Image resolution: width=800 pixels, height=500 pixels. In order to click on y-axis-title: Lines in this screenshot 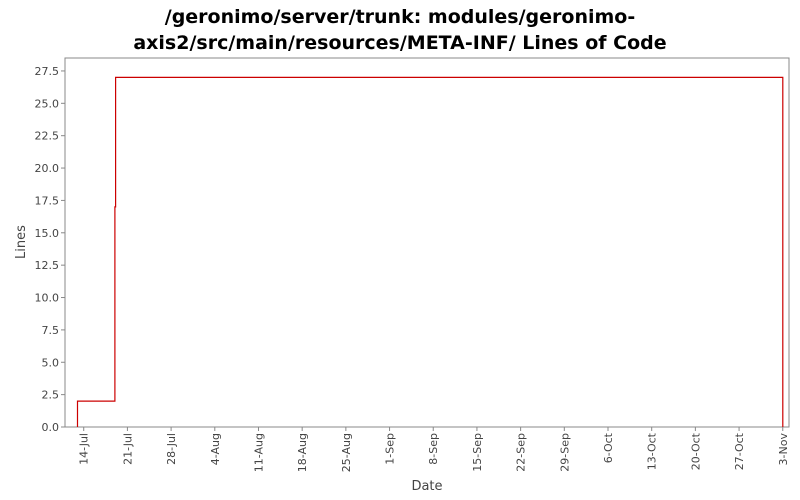, I will do `click(21, 242)`.